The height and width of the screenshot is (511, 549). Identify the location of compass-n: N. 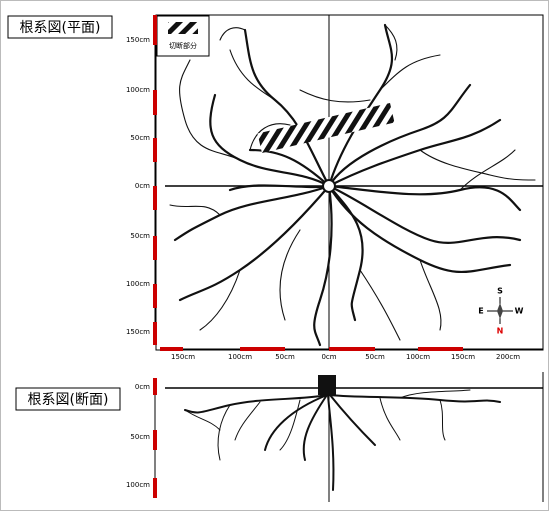
(500, 331).